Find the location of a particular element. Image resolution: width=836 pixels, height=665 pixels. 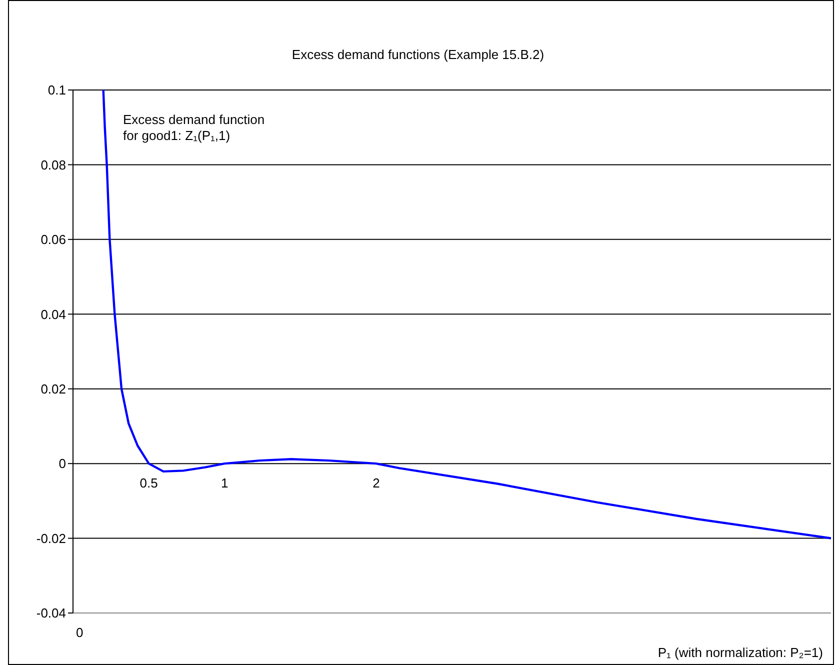

x-axis-title: P₁ (with normalization: P₂=1) is located at coordinates (740, 652).